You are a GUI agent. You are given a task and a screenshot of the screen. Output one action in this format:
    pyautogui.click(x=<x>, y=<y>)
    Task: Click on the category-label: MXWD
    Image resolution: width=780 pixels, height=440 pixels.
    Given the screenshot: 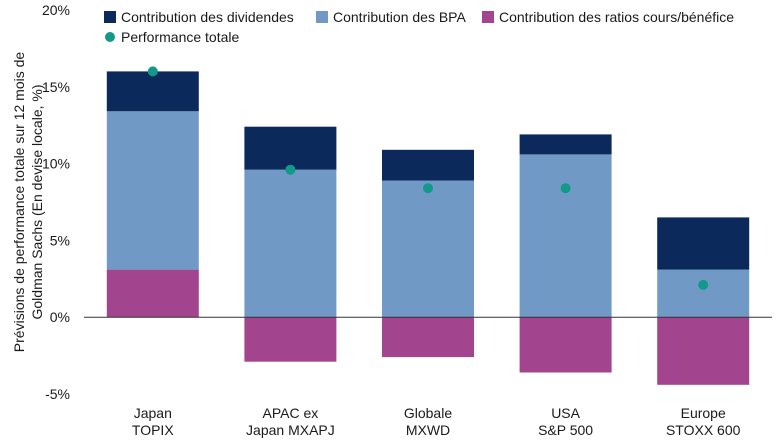 What is the action you would take?
    pyautogui.click(x=428, y=430)
    